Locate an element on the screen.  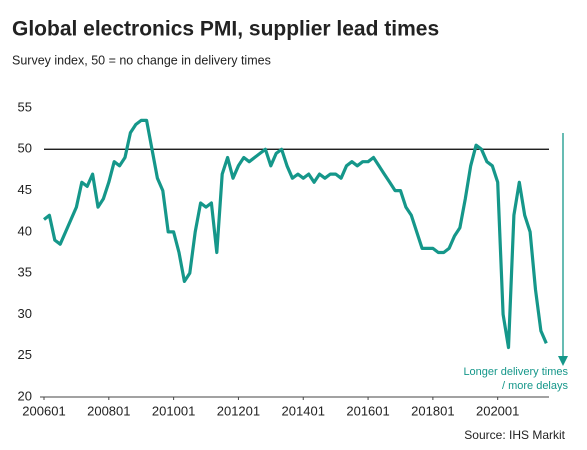
x-tick-label: 201601 is located at coordinates (367, 410).